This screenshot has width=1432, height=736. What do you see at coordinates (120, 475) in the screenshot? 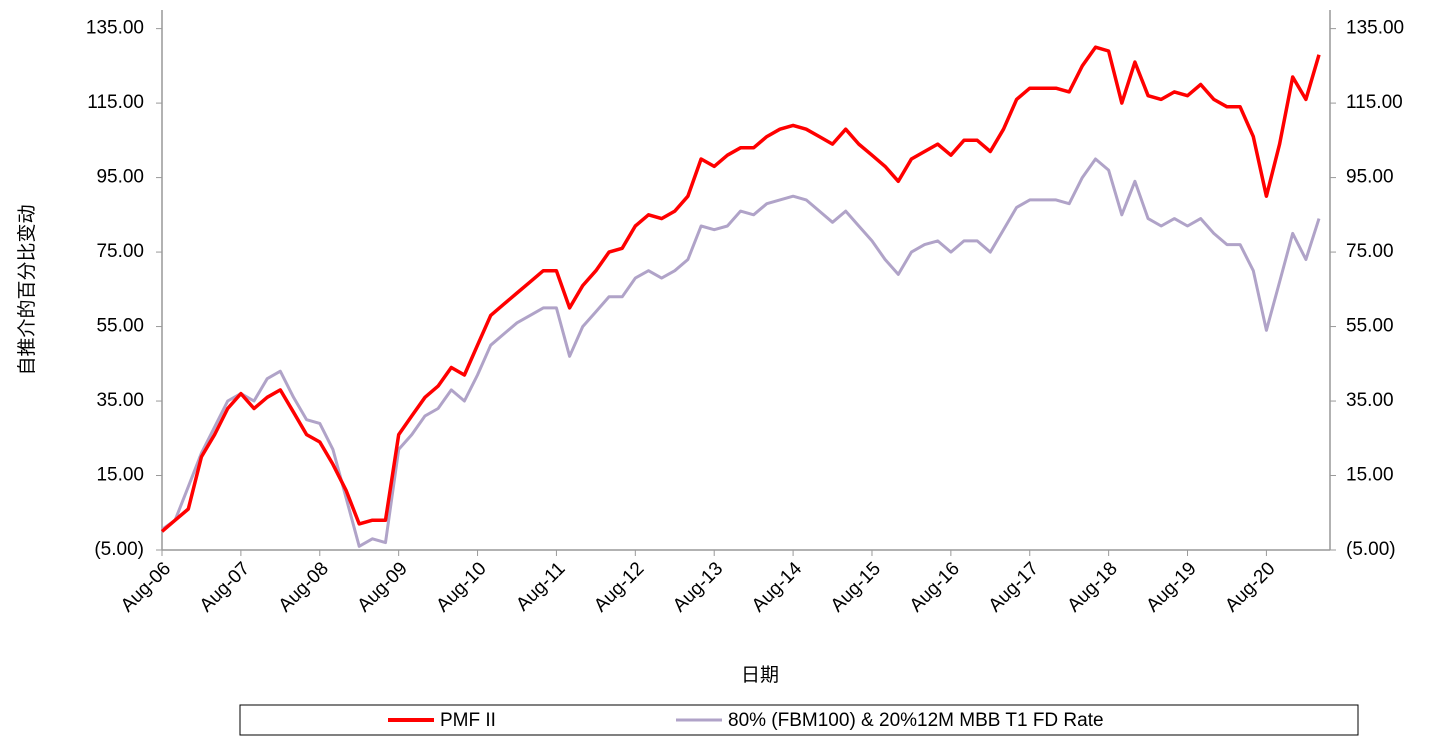
I see `y-tick-label: 15.00` at bounding box center [120, 475].